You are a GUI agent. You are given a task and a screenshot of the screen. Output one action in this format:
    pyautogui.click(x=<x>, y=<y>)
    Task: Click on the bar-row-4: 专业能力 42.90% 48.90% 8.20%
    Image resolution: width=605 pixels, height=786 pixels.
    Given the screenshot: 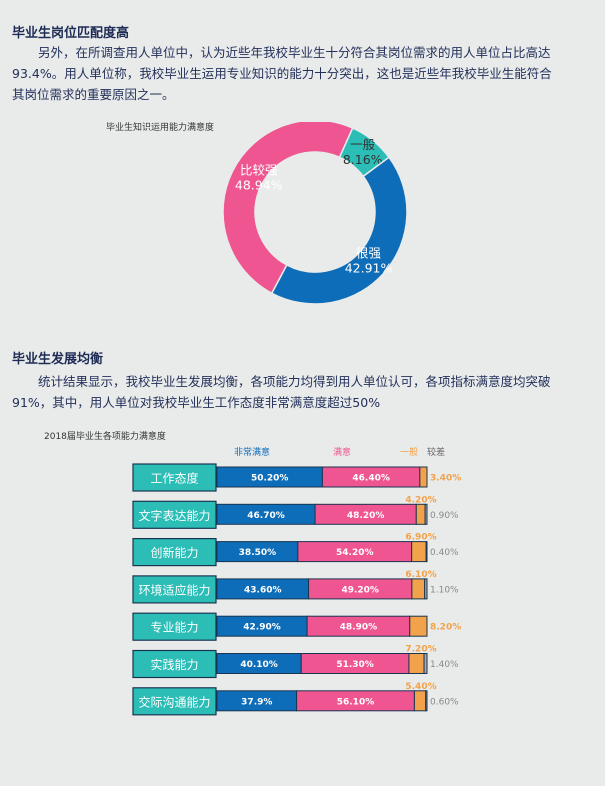 What is the action you would take?
    pyautogui.click(x=296, y=626)
    